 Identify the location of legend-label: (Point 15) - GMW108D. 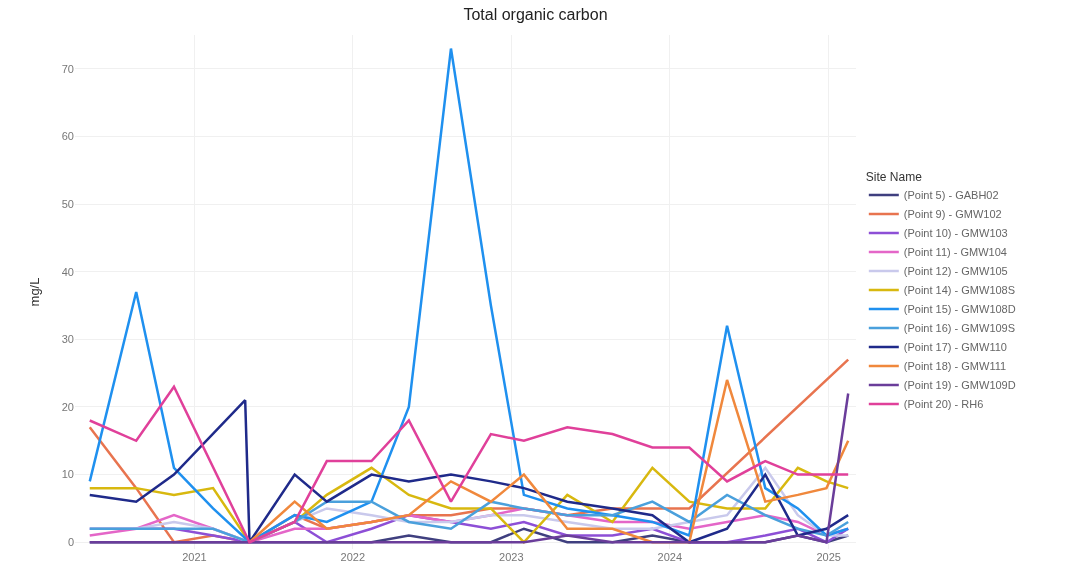
(959, 309).